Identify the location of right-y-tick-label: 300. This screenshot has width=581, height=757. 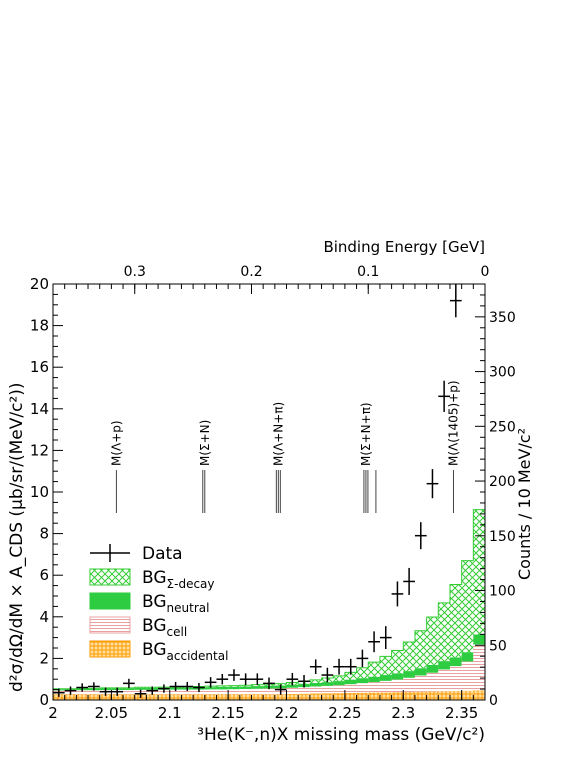
(502, 373).